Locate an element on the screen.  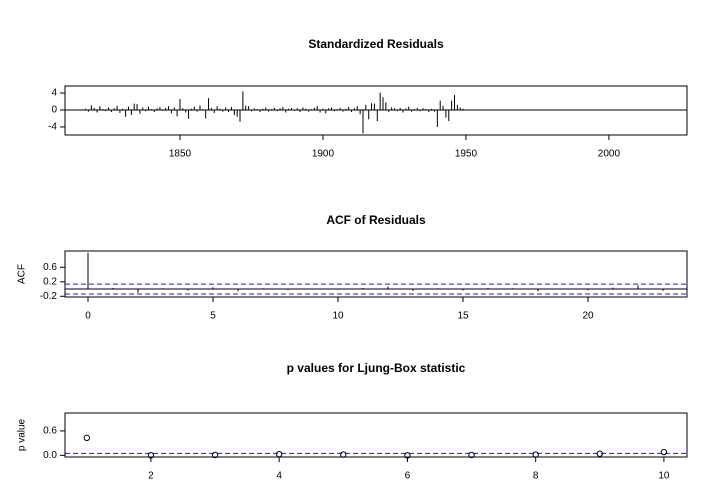
y-axis-label: ACF is located at coordinates (22, 274).